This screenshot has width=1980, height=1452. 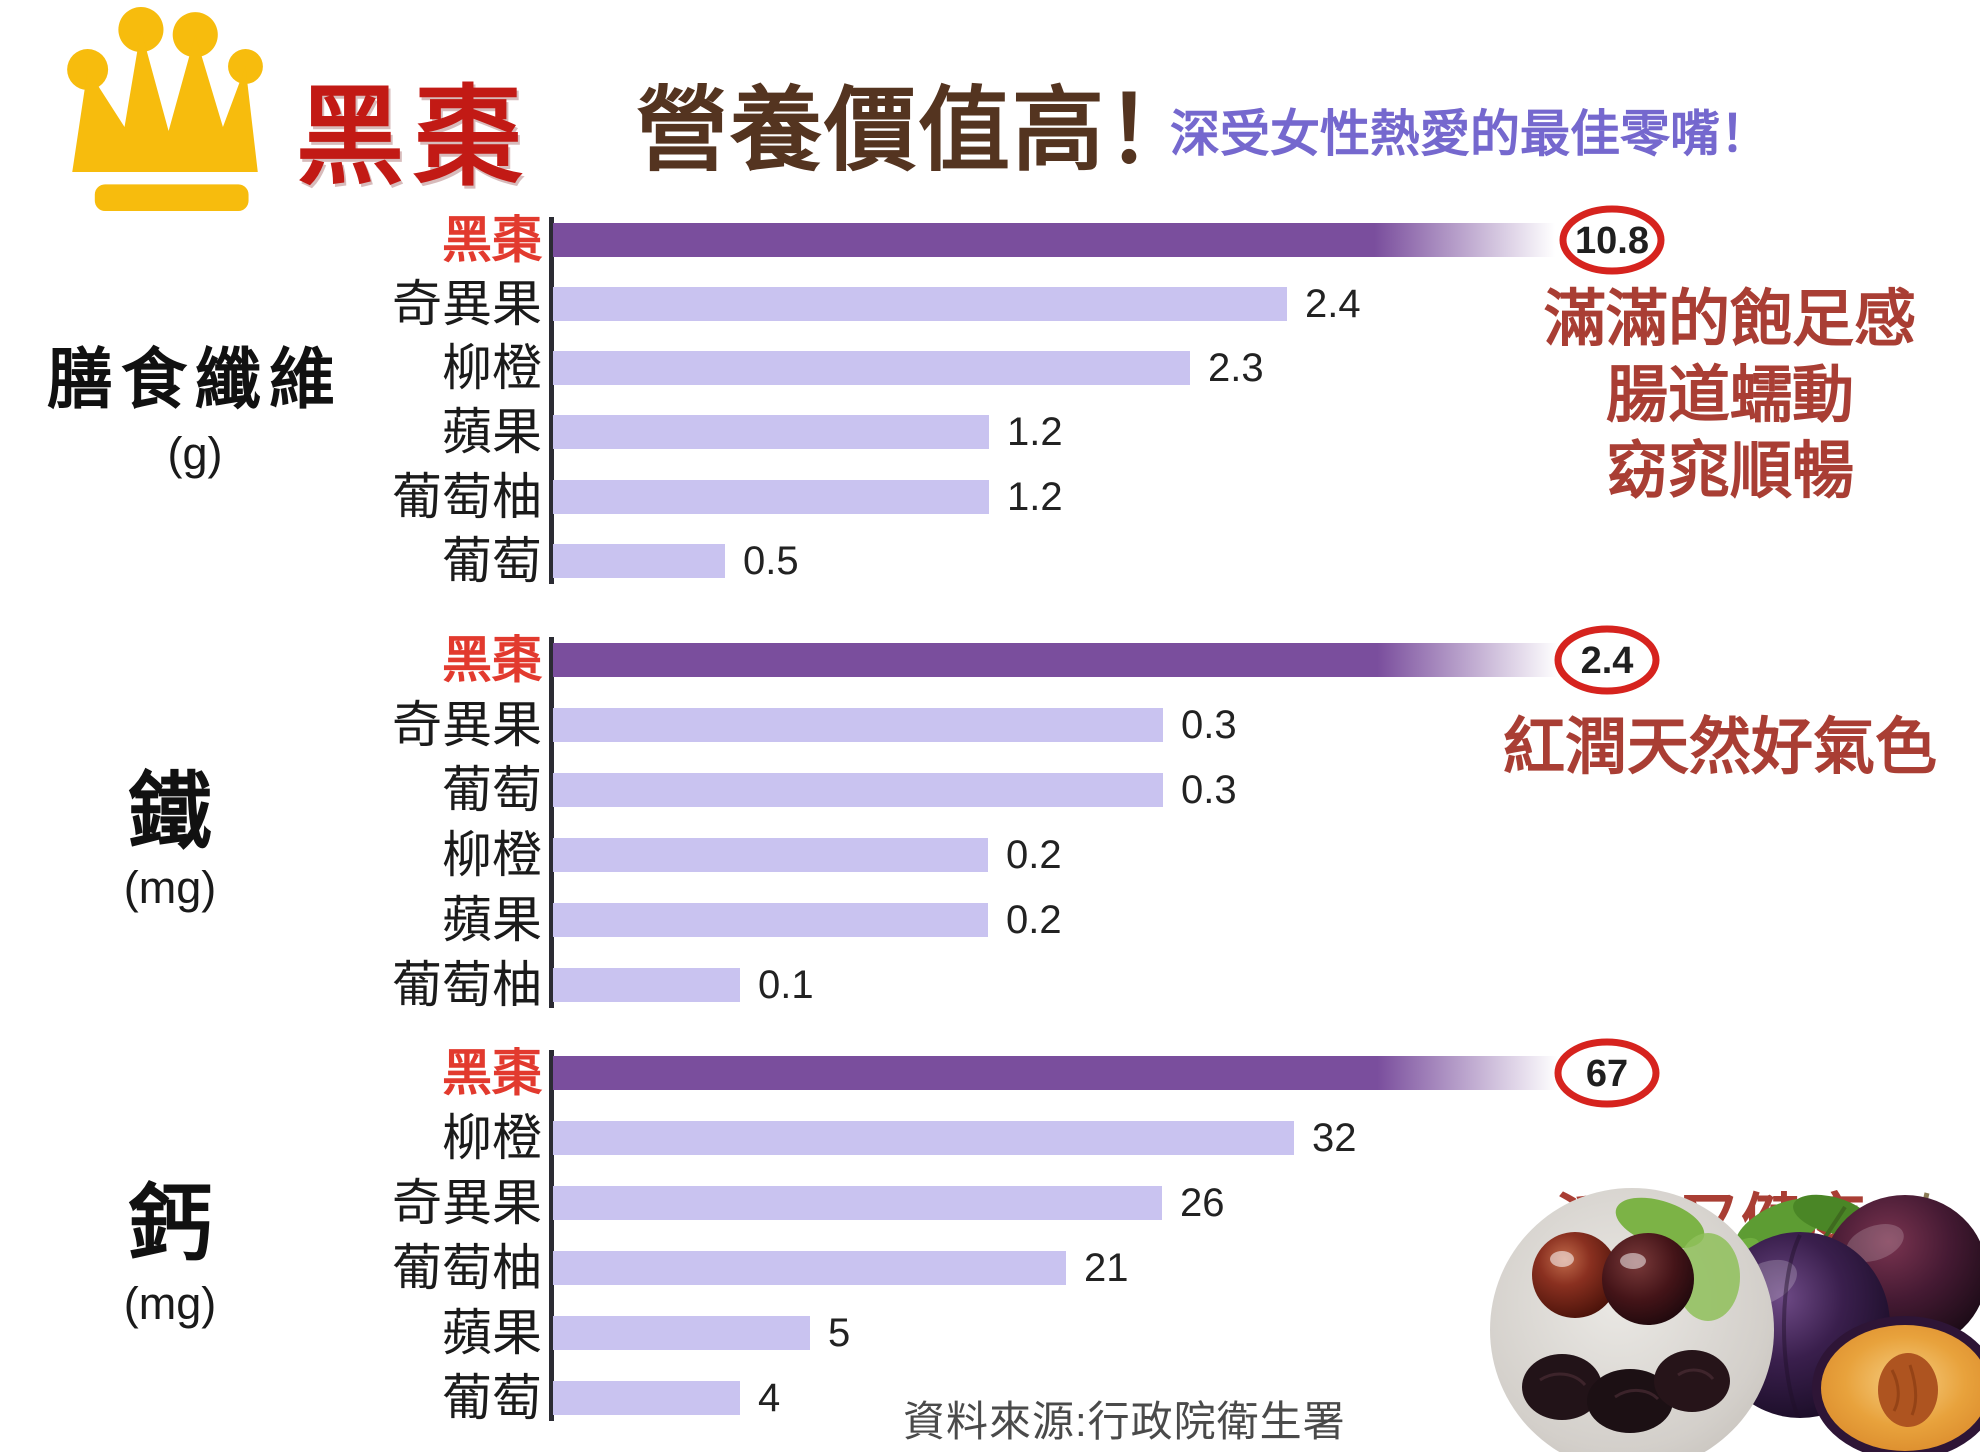 I want to click on value-label: 0.1, so click(x=786, y=985).